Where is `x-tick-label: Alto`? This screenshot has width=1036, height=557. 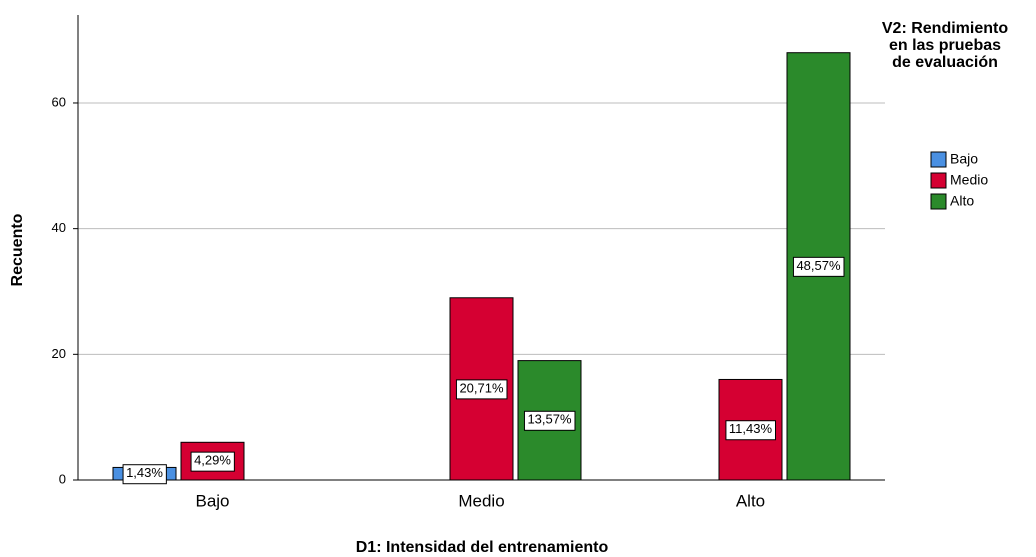 x-tick-label: Alto is located at coordinates (750, 500).